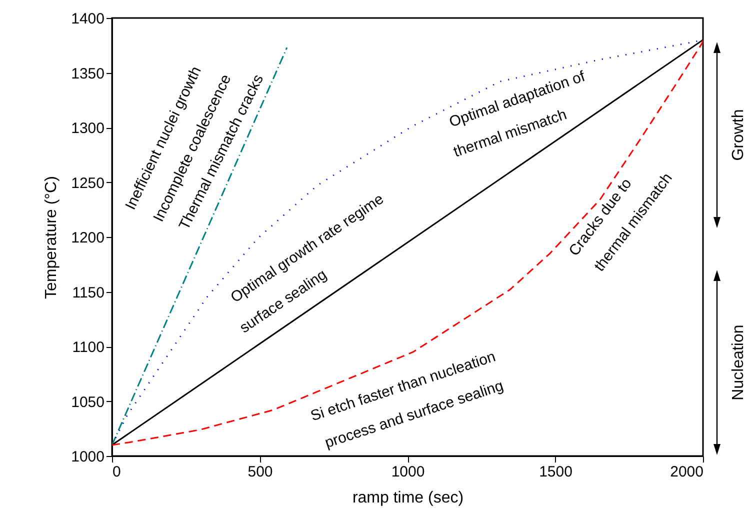  I want to click on x-tick-label: 0, so click(116, 472).